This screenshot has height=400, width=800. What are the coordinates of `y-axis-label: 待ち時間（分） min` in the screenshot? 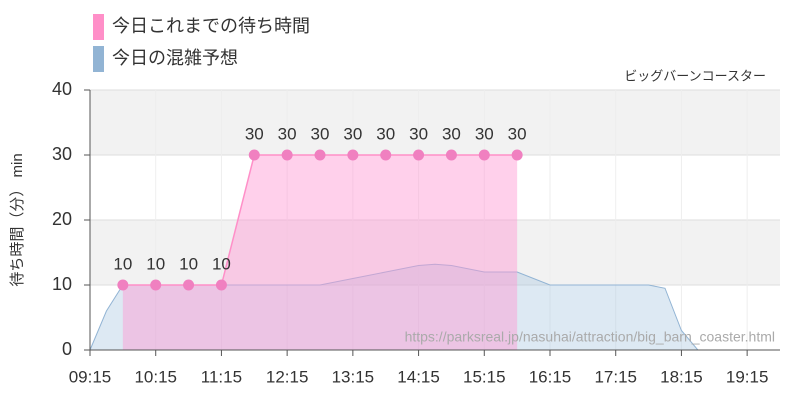 It's located at (17, 219).